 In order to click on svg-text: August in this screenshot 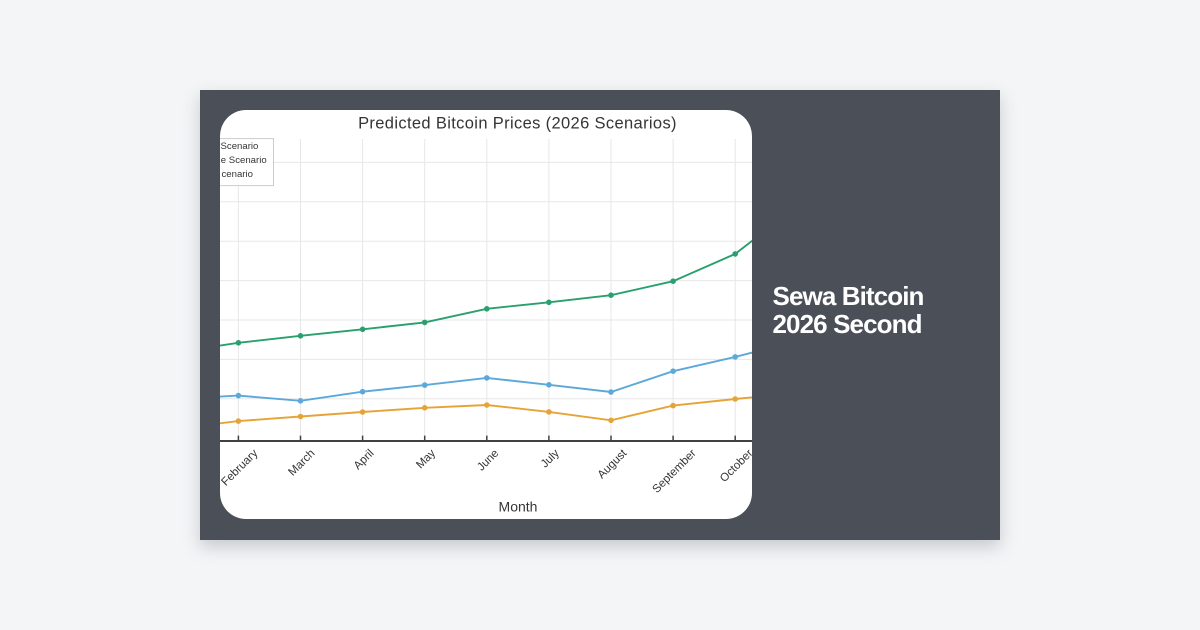, I will do `click(613, 464)`.